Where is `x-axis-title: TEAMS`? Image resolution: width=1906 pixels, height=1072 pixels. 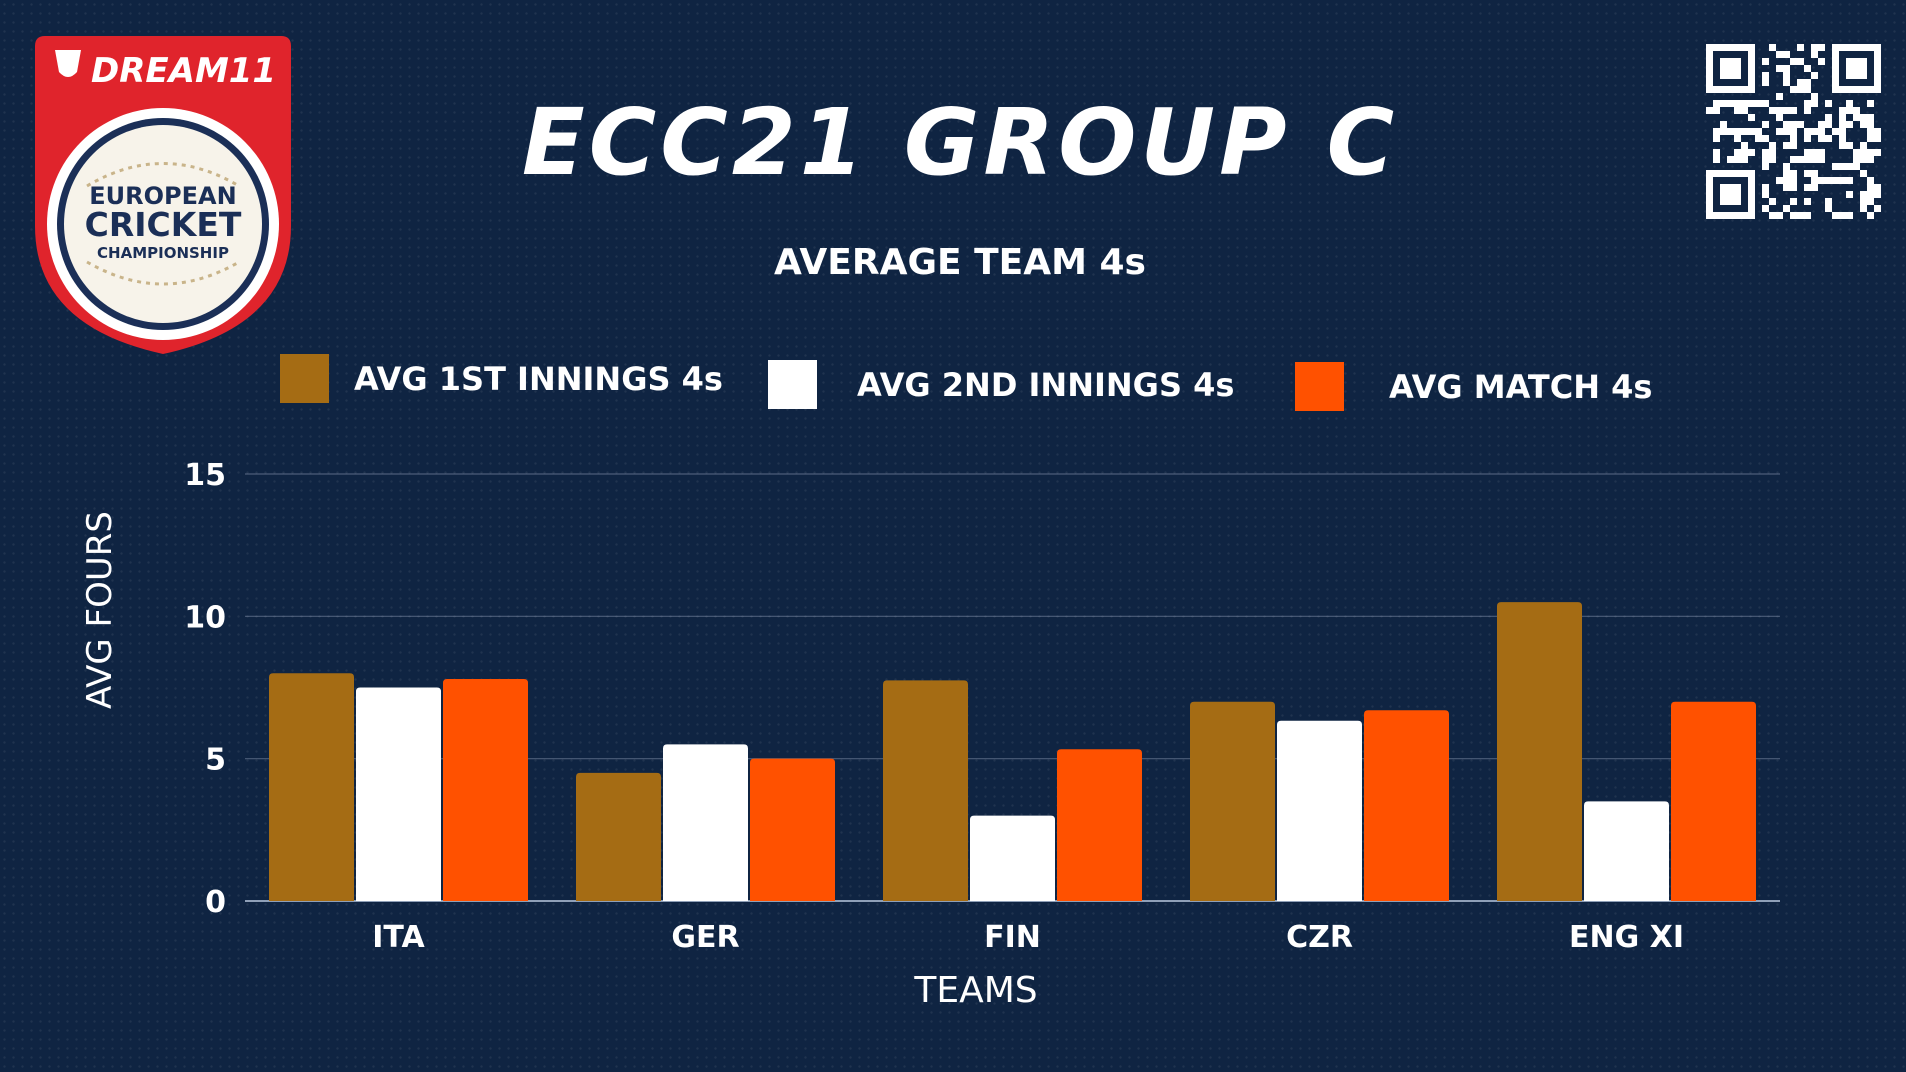
x-axis-title: TEAMS is located at coordinates (976, 990).